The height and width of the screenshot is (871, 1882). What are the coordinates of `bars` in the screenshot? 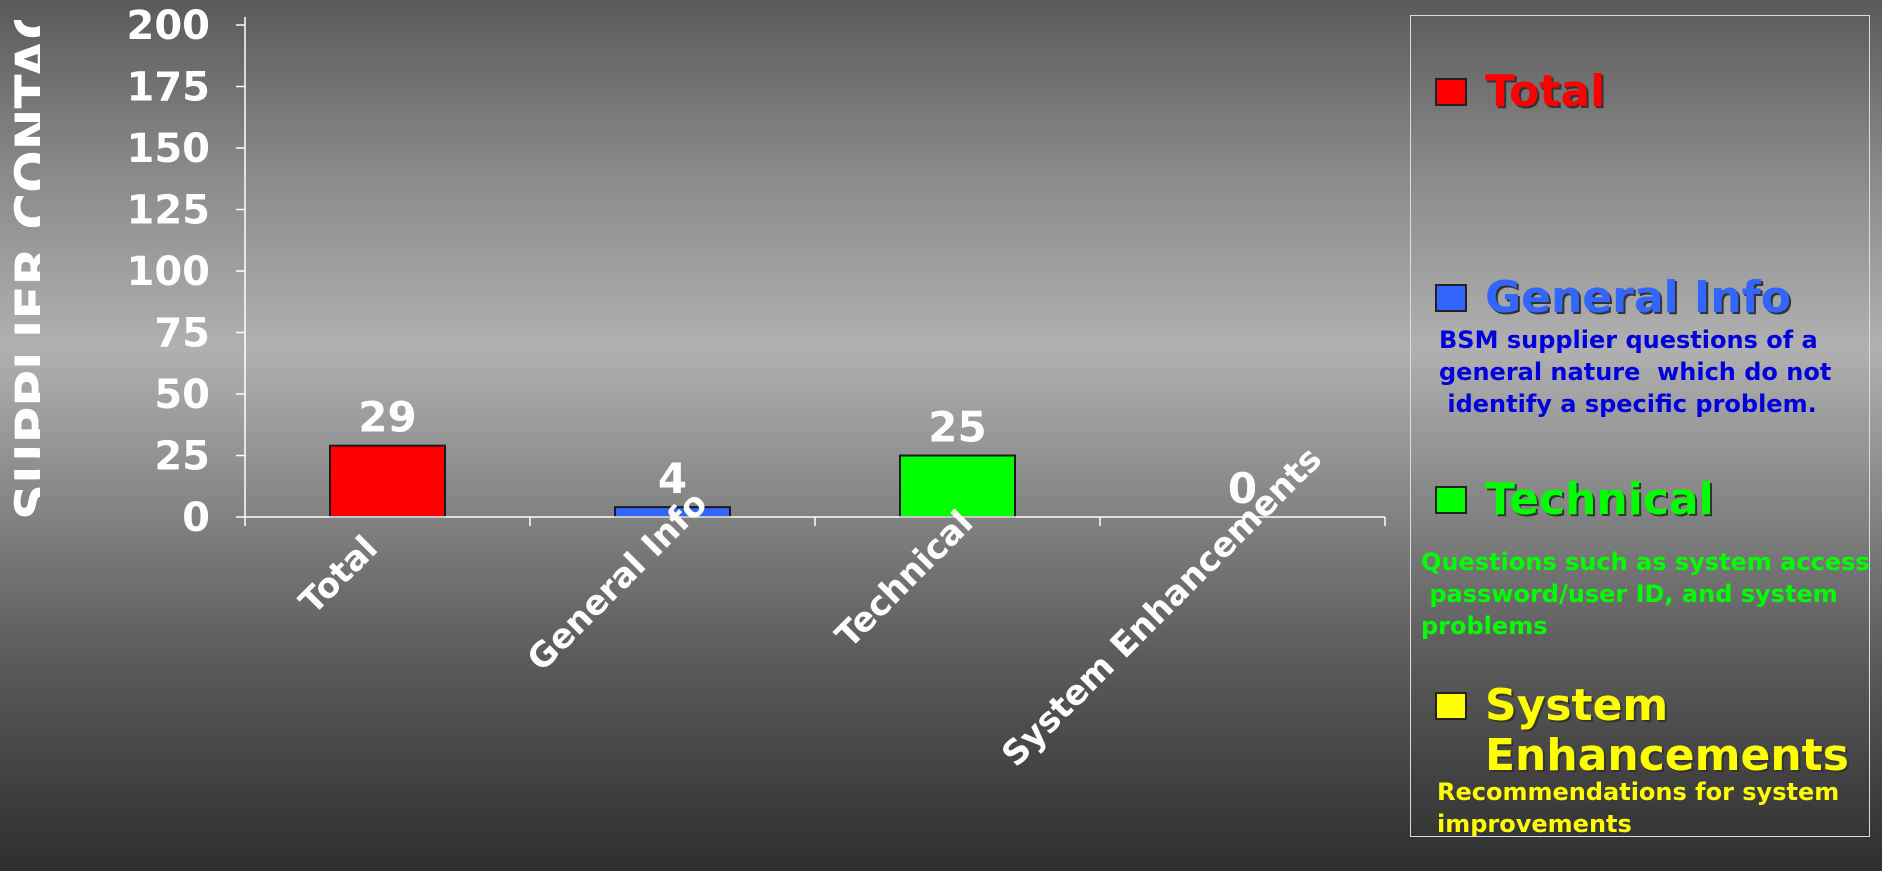 It's located at (672, 481).